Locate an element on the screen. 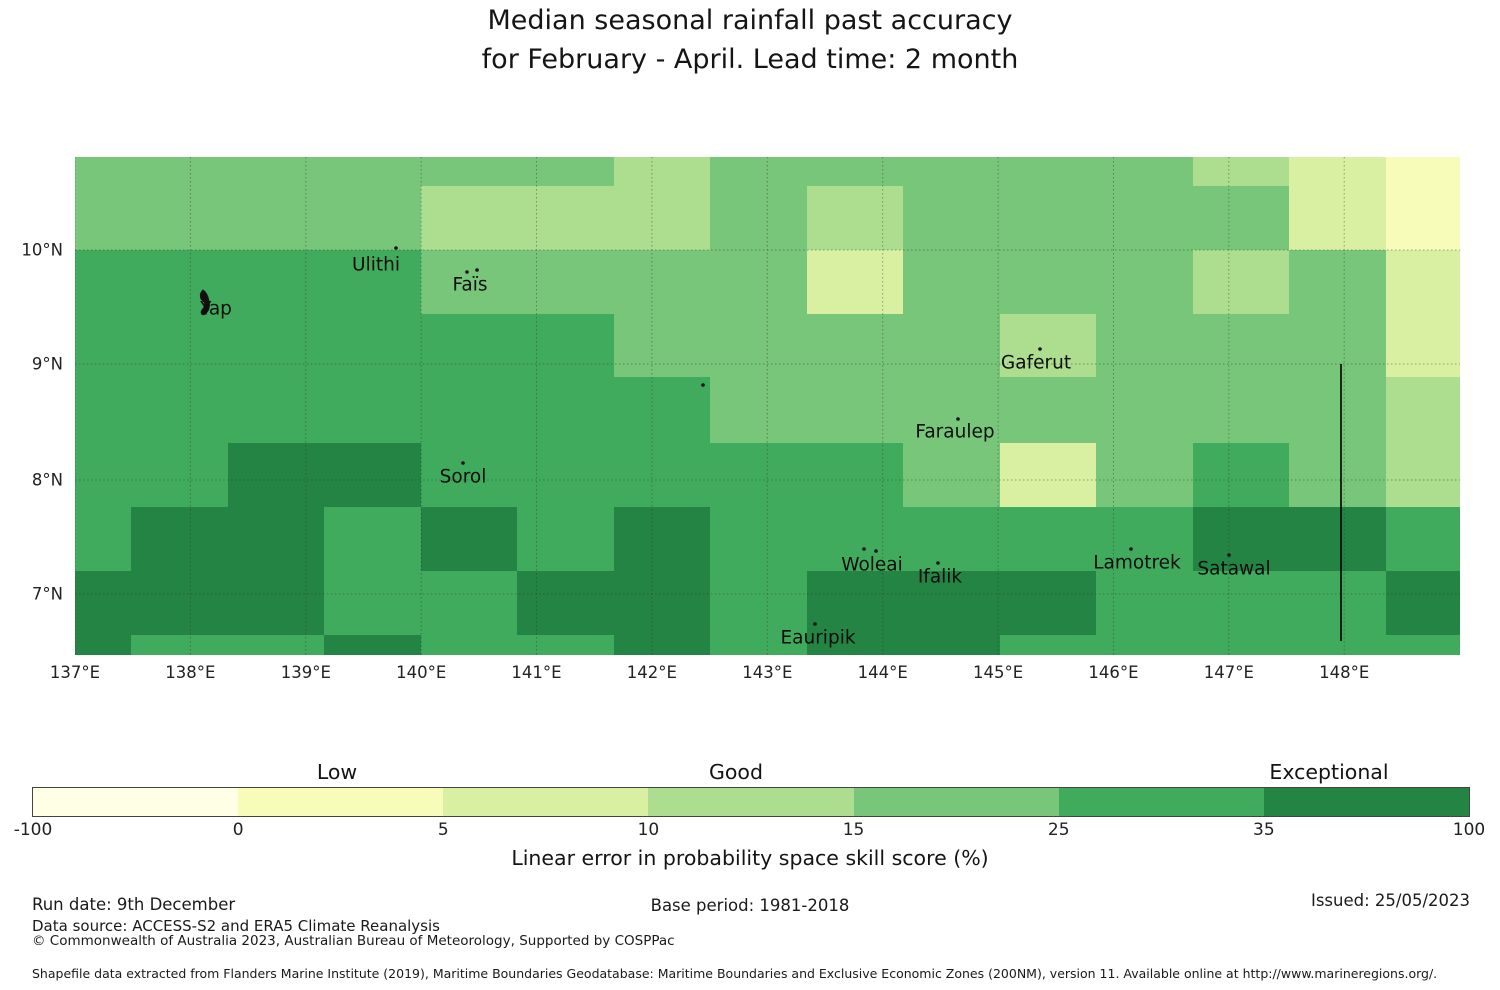 This screenshot has width=1500, height=990. island-label-satawal: Satawal is located at coordinates (1234, 569).